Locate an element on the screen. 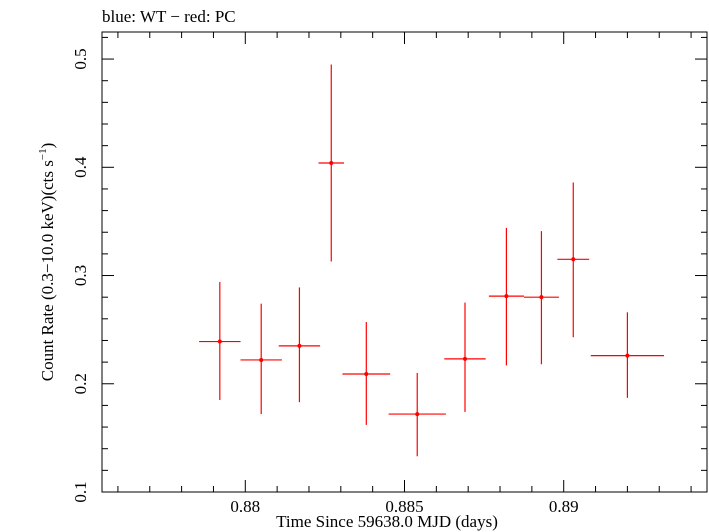 The width and height of the screenshot is (709, 532). y-tick-label: 0.4 is located at coordinates (80, 167).